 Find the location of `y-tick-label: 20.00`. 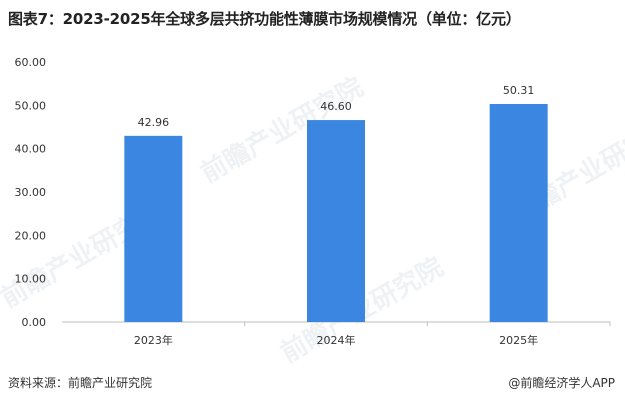

y-tick-label: 20.00 is located at coordinates (31, 235).